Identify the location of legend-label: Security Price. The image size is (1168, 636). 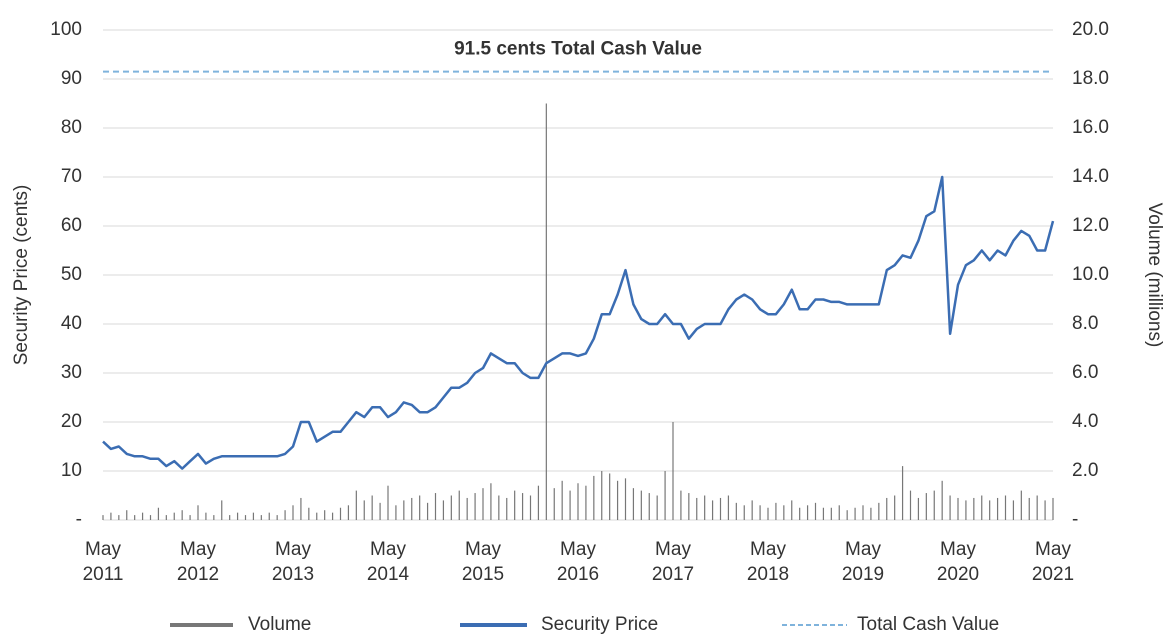
(599, 624).